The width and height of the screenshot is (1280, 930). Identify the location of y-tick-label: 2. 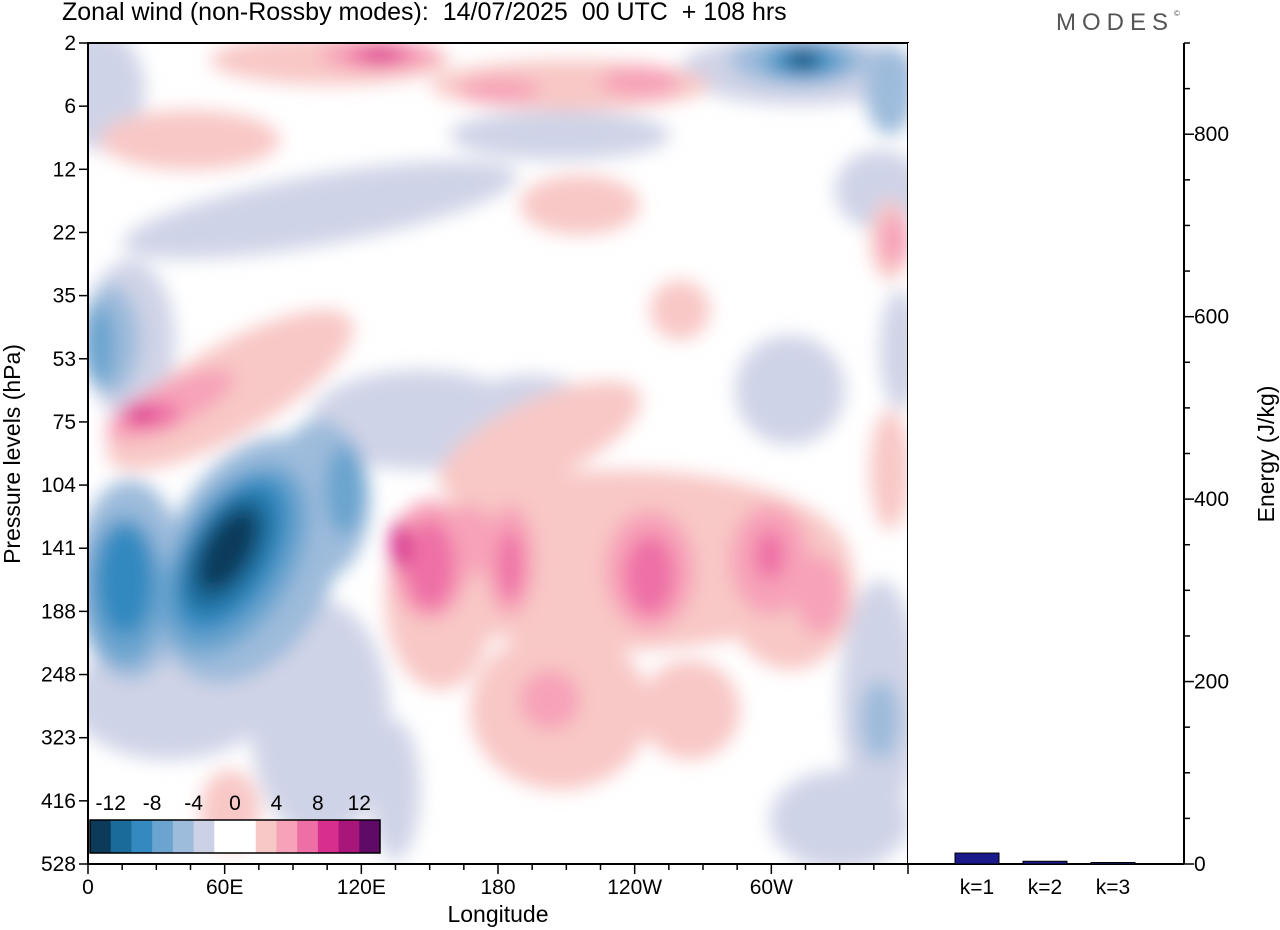
(70, 43).